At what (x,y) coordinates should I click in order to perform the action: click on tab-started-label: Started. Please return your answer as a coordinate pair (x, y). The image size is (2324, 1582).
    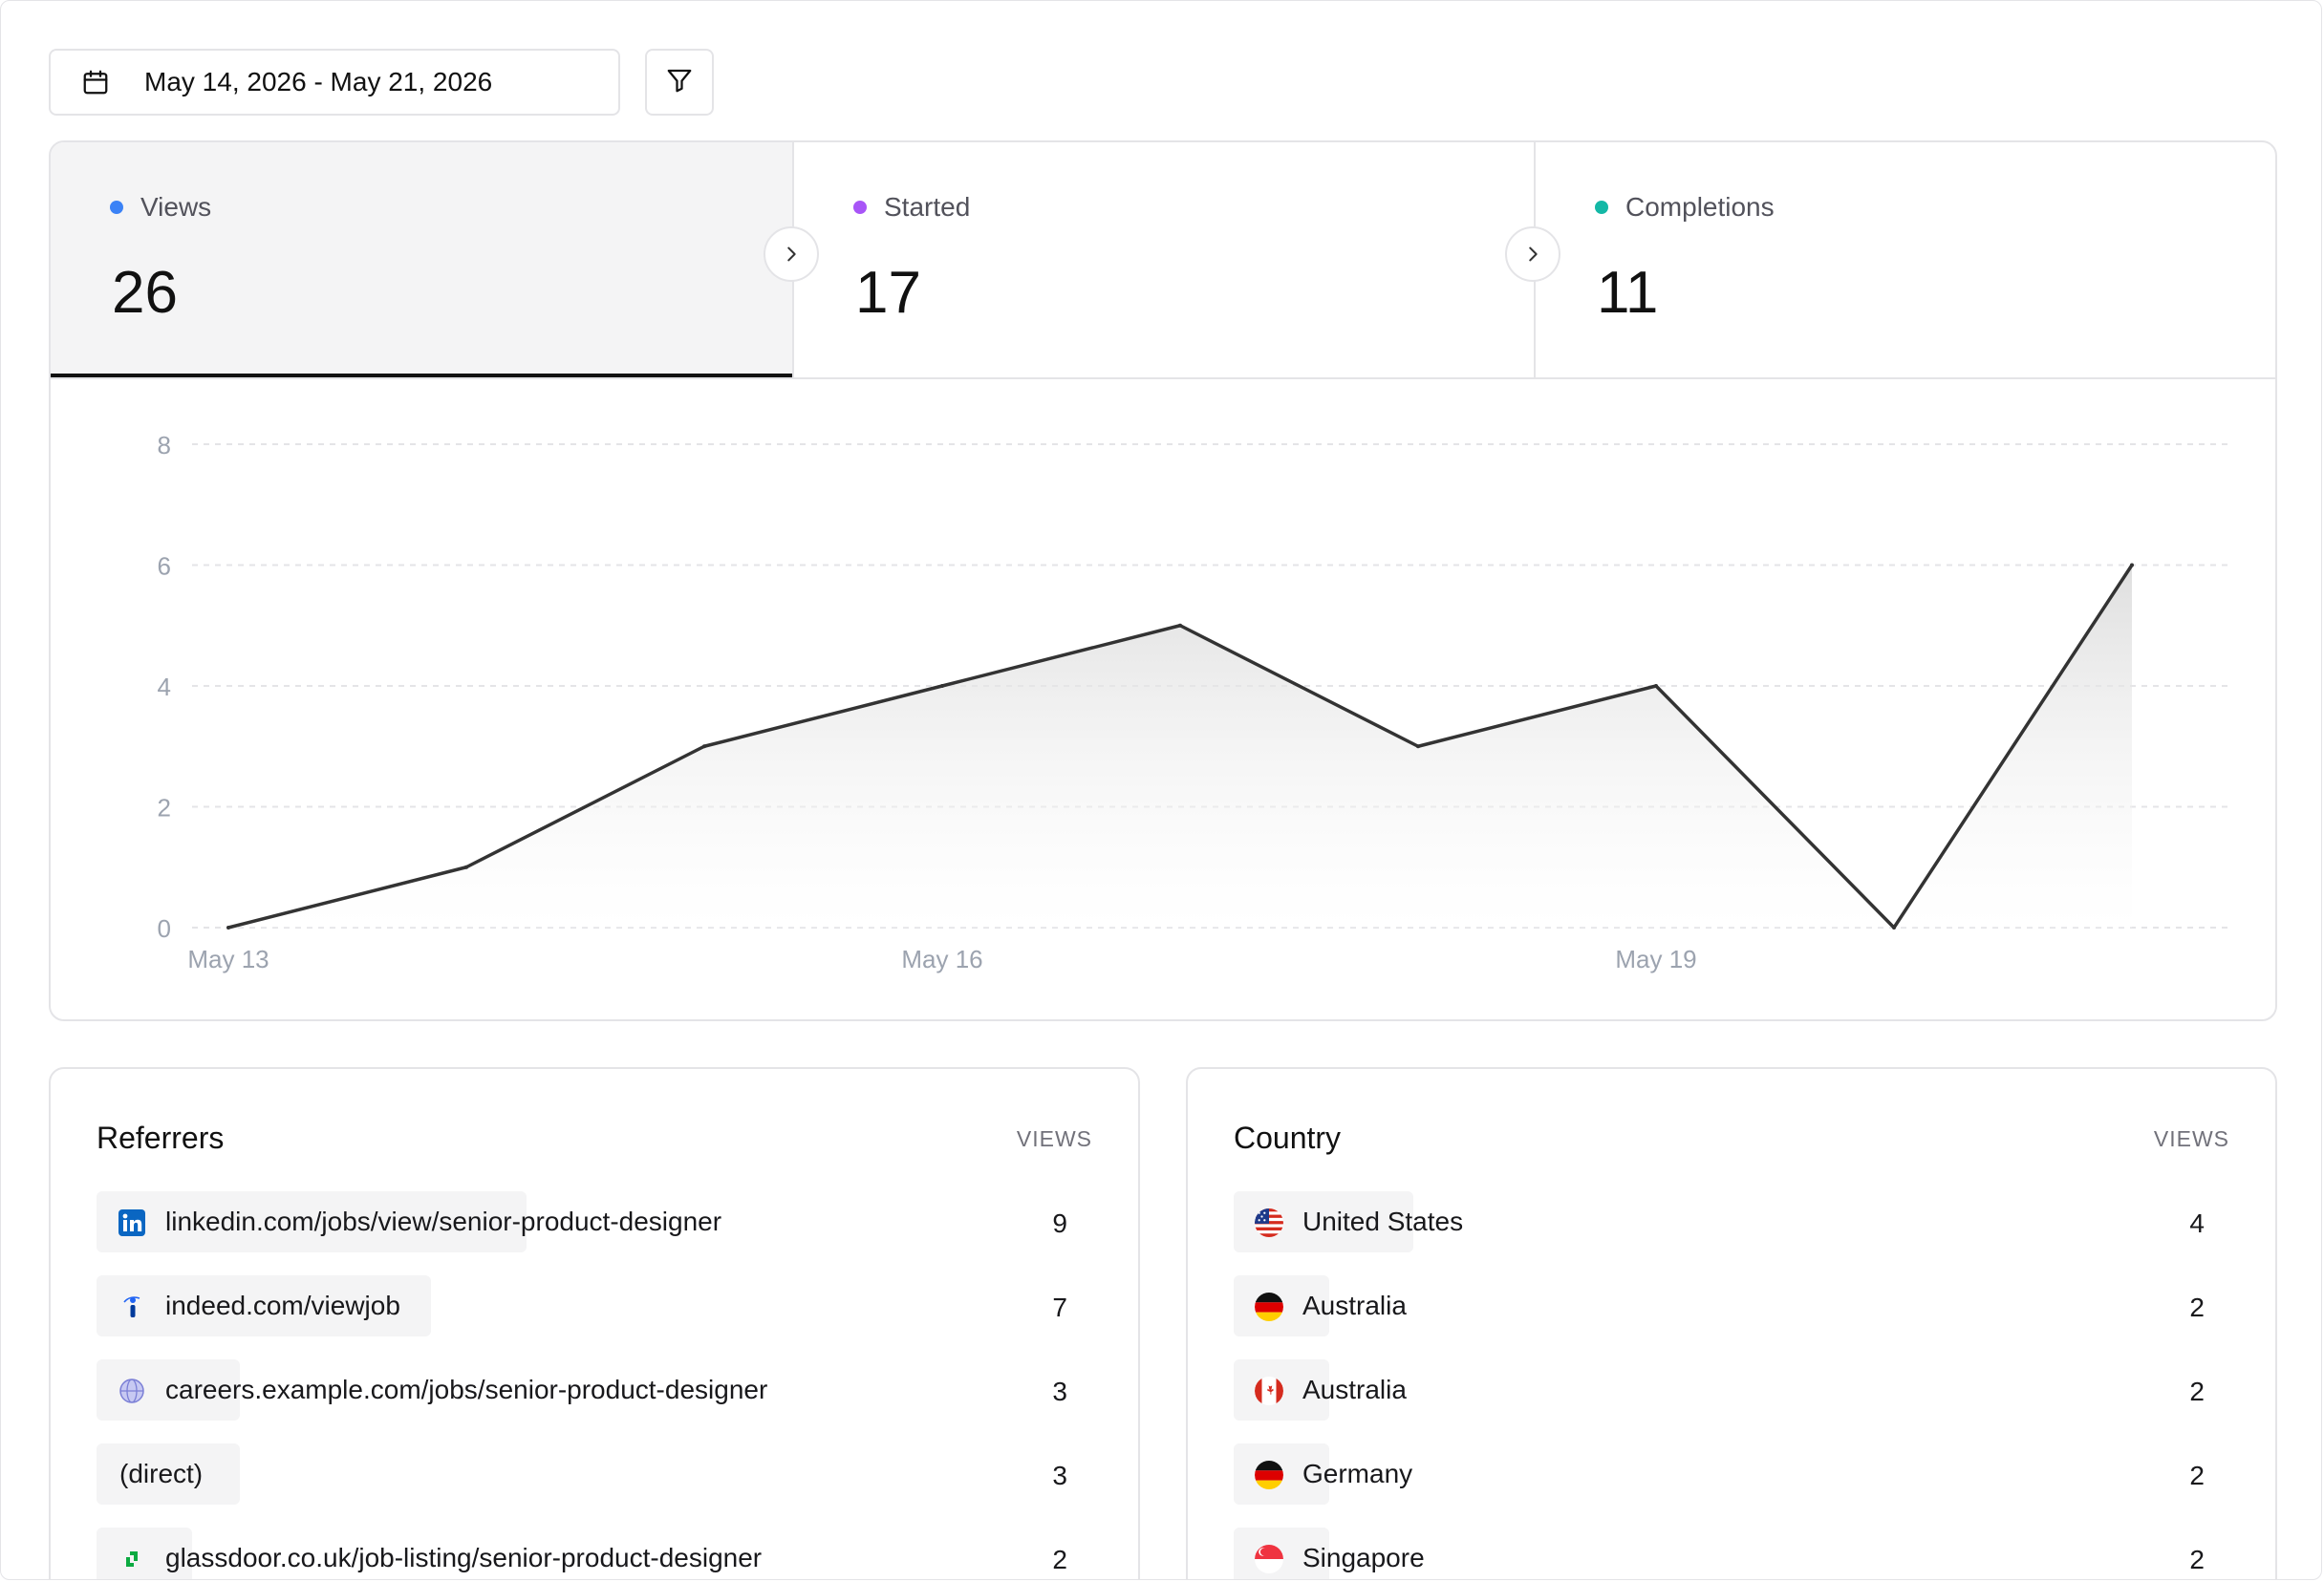
    Looking at the image, I should click on (927, 207).